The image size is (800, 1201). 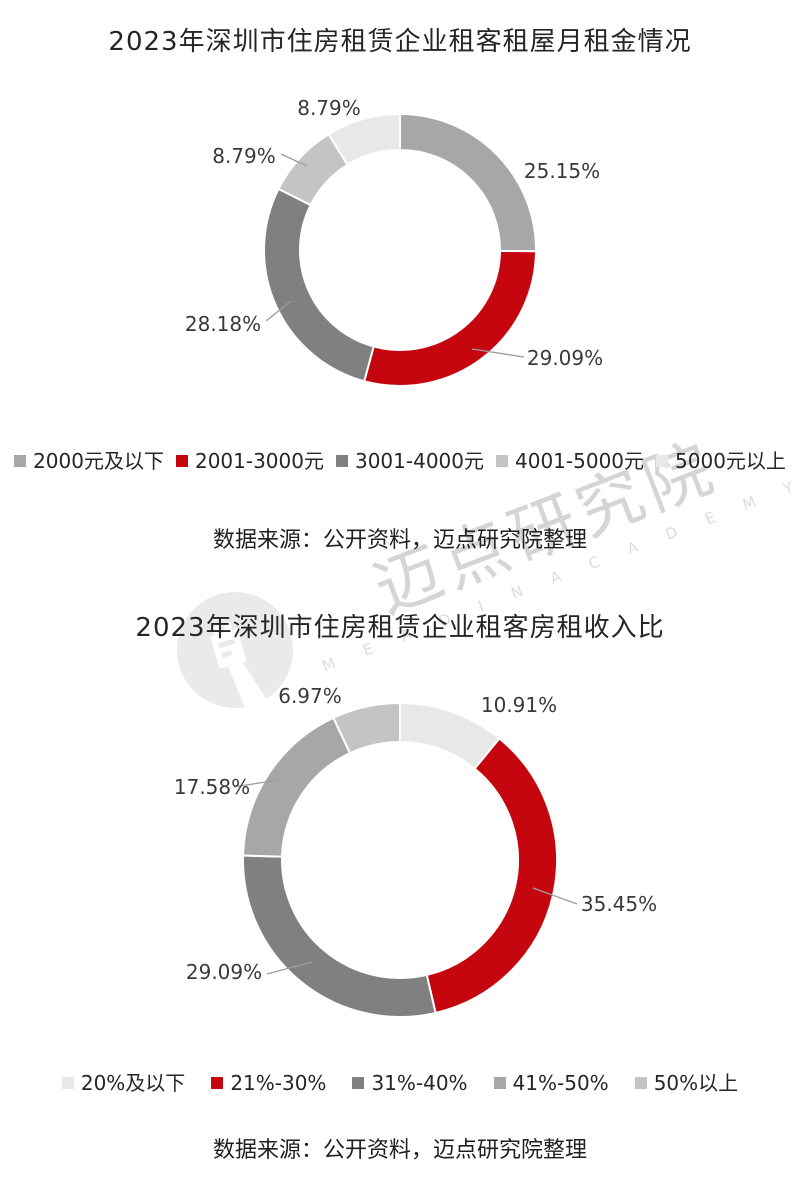 I want to click on chart2-legend: 20%及以下 21%-30% 31%-40% 41%-50% 50%以上, so click(x=400, y=1083).